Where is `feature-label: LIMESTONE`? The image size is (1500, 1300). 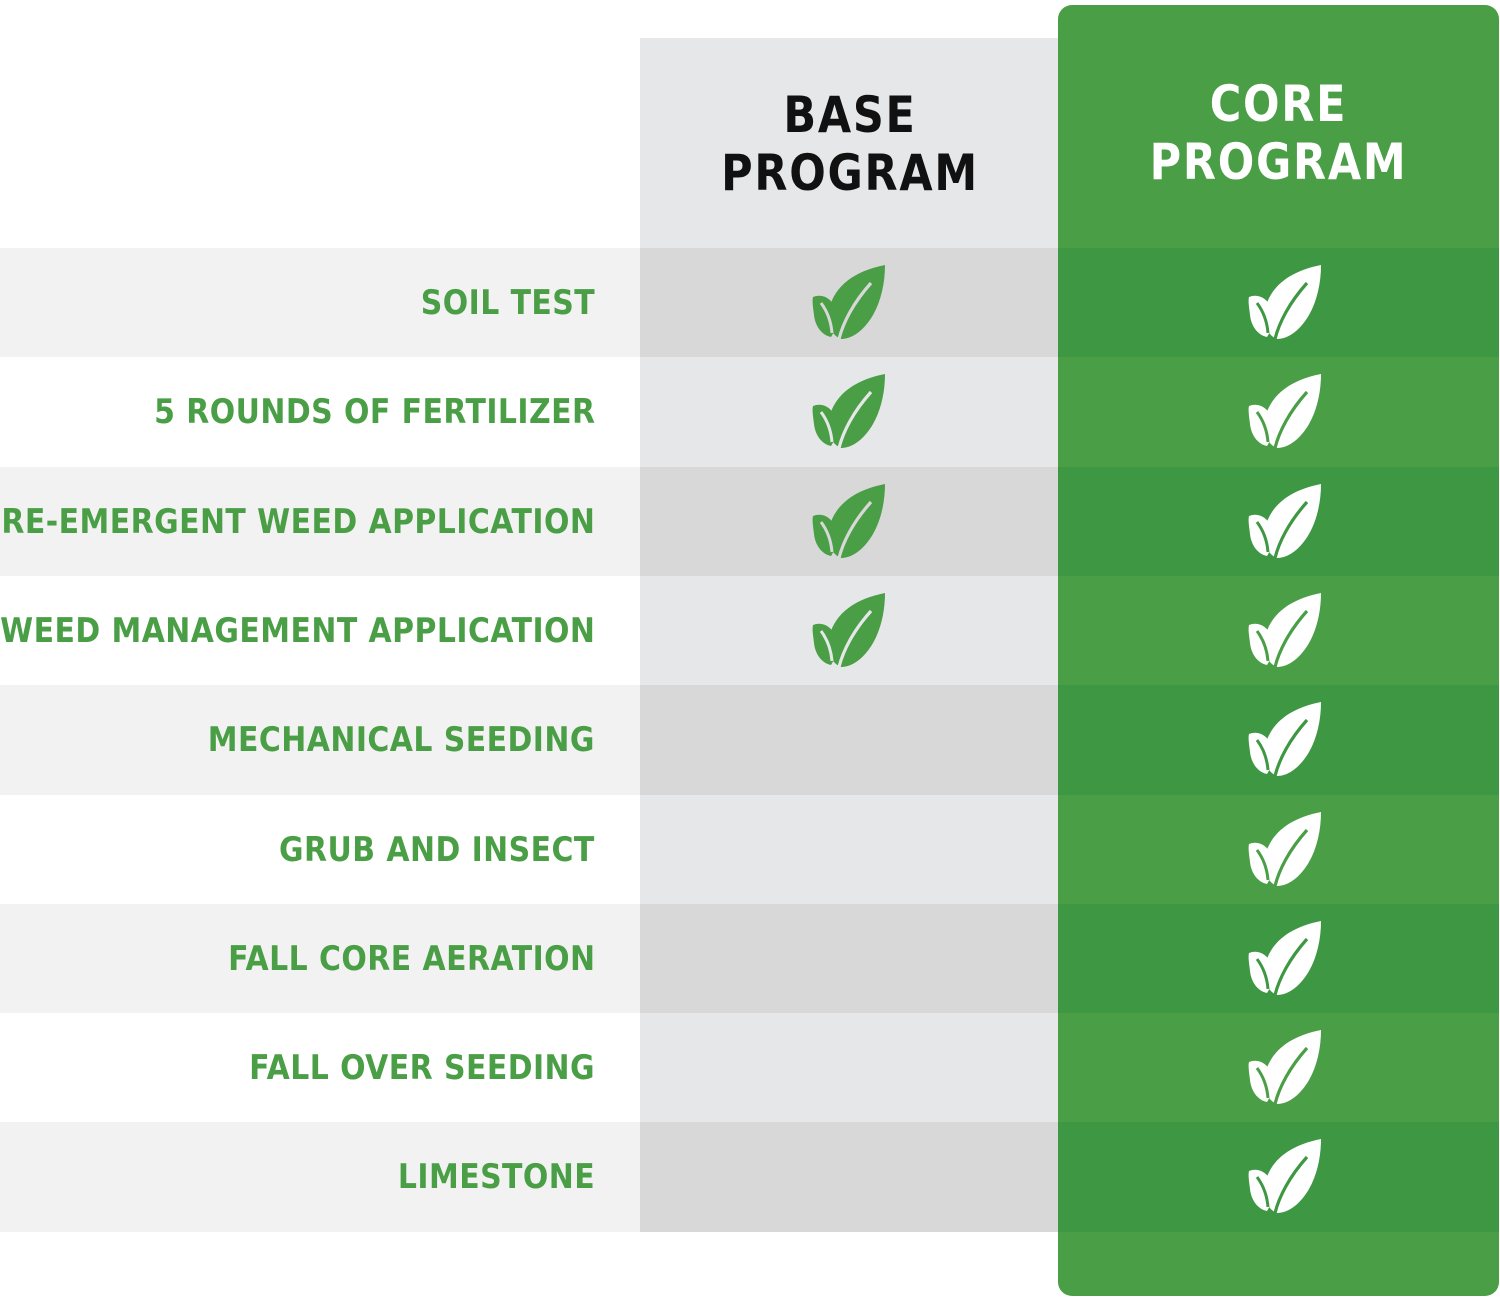 feature-label: LIMESTONE is located at coordinates (496, 1177).